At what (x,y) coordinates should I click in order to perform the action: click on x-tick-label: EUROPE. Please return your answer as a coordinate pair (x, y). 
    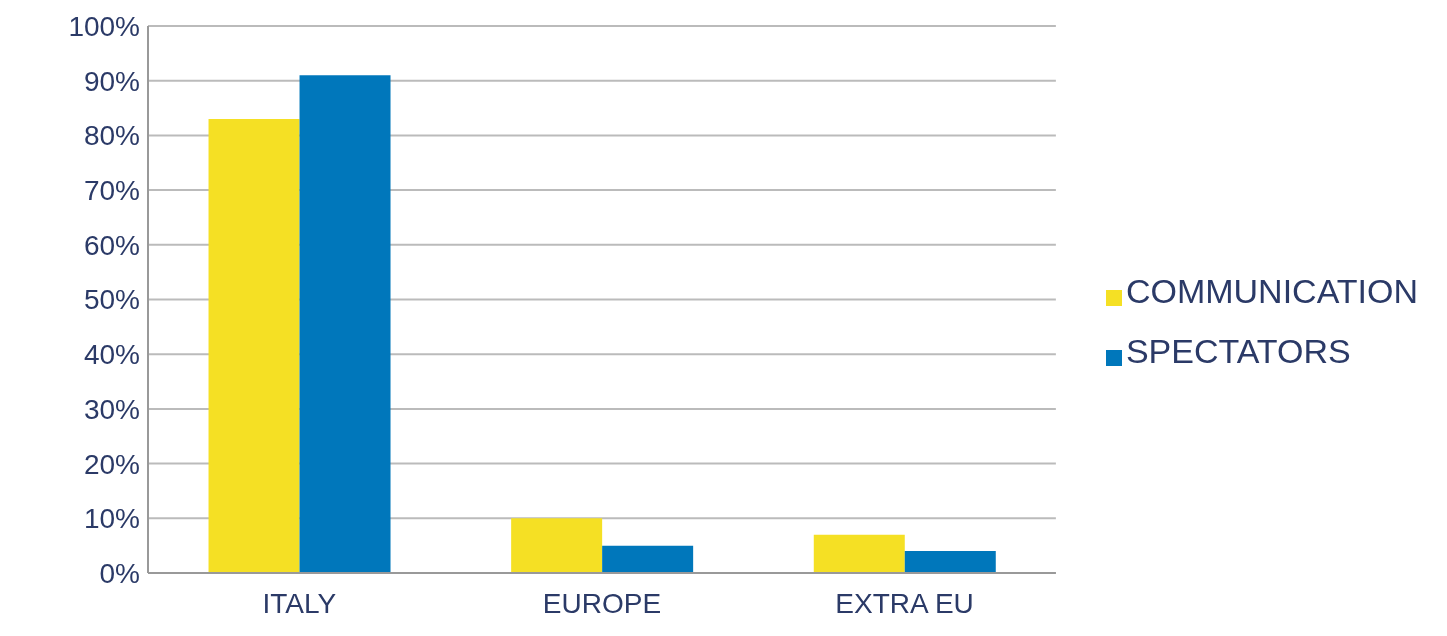
    Looking at the image, I should click on (602, 603).